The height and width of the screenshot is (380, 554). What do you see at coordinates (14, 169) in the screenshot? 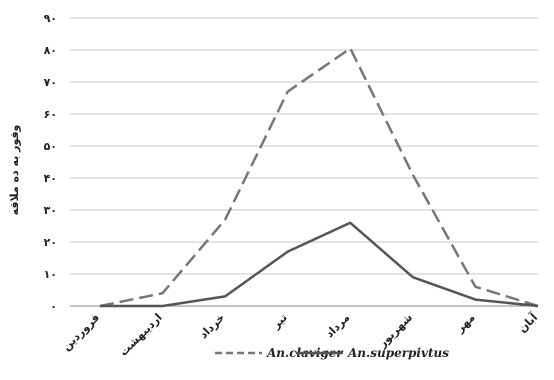
I see `y-axis-title: وفور به ده ملاقه` at bounding box center [14, 169].